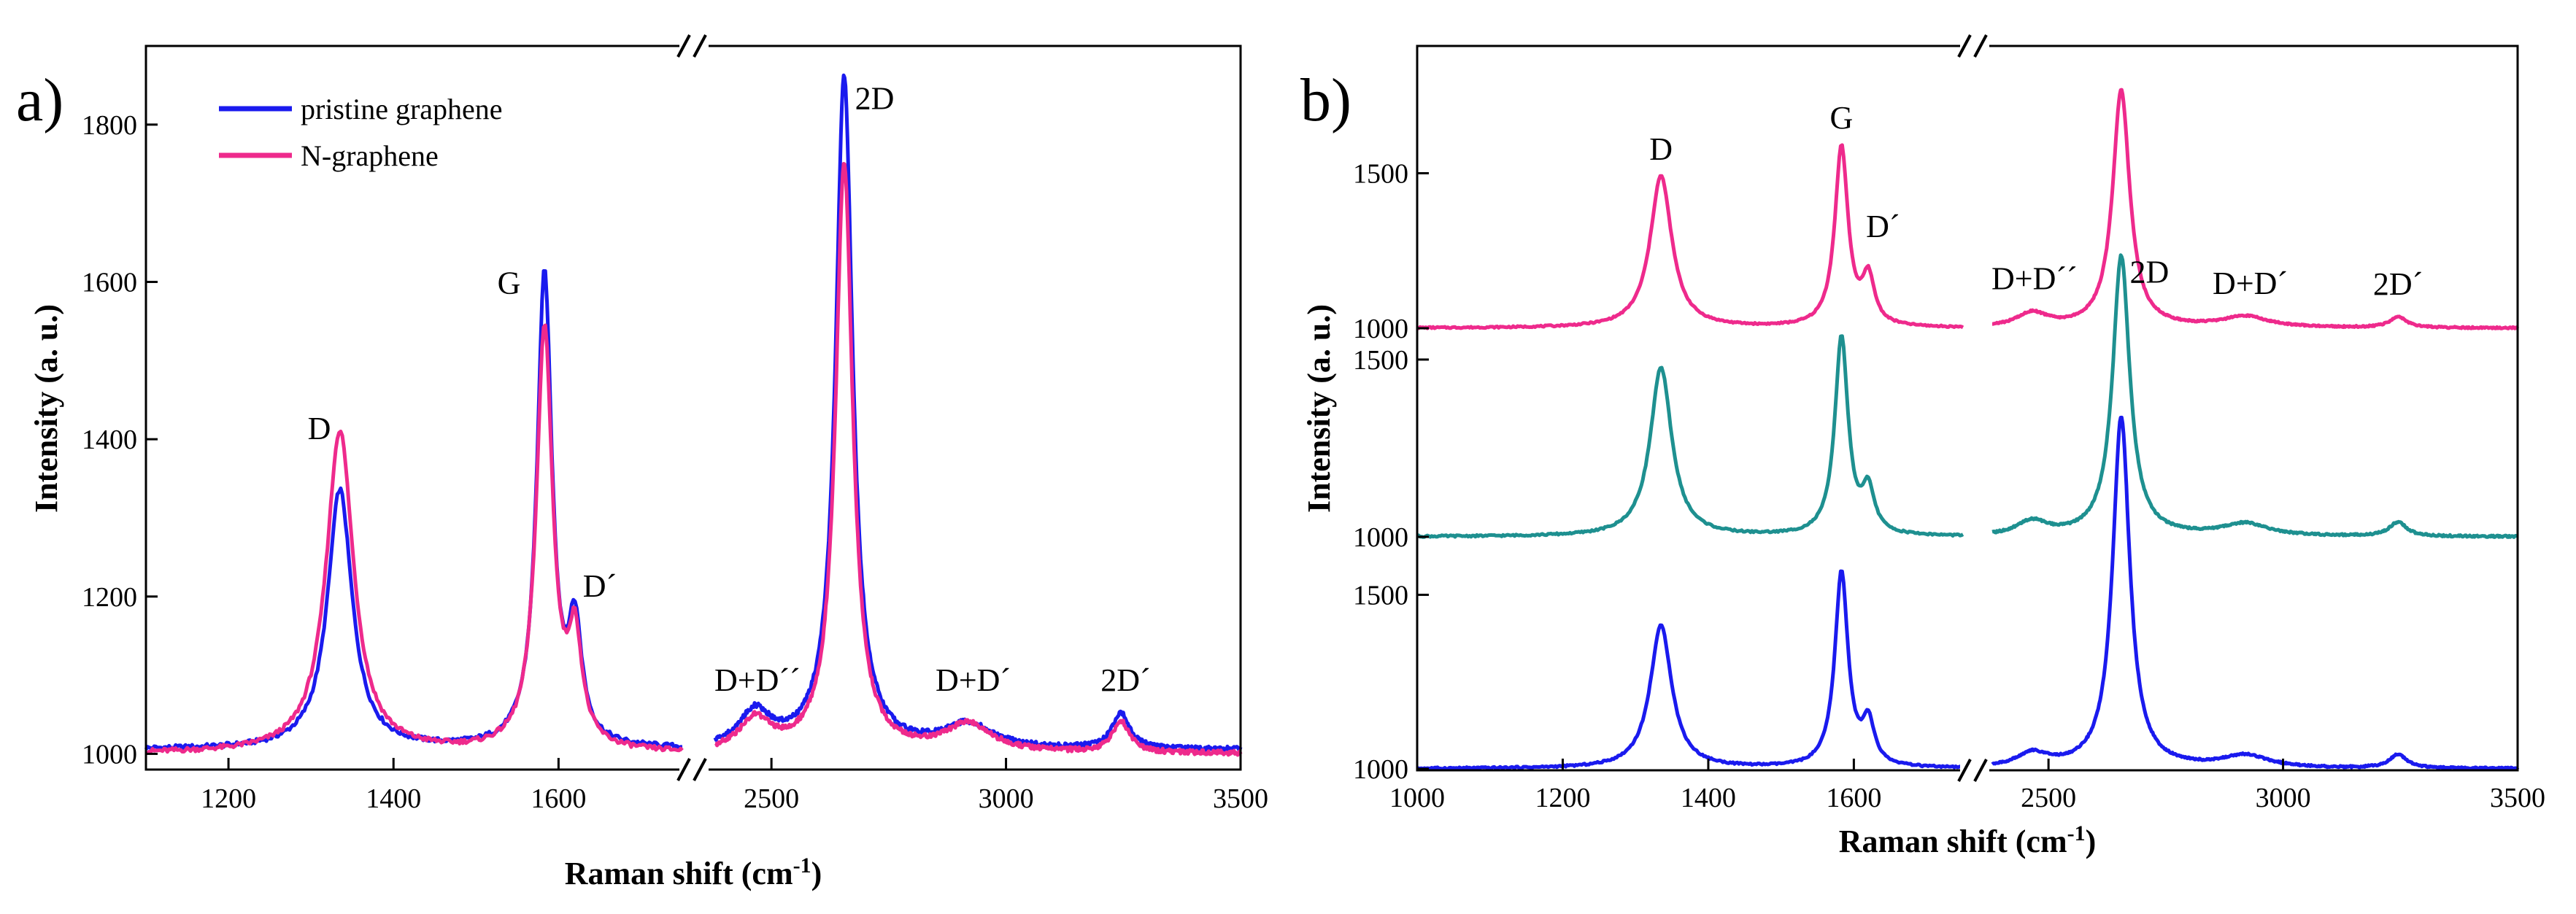  What do you see at coordinates (2255, 593) in the screenshot?
I see `trace-b-bottom-seg2` at bounding box center [2255, 593].